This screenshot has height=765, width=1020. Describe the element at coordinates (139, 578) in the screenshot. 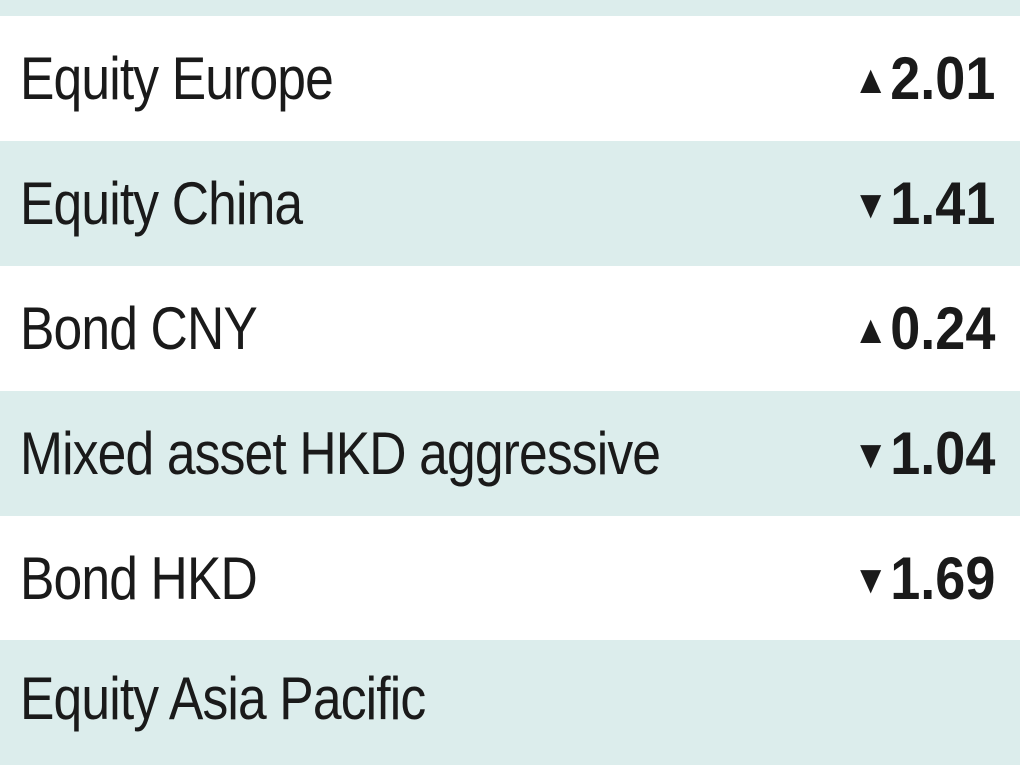

I see `row-label: Bond HKD` at that location.